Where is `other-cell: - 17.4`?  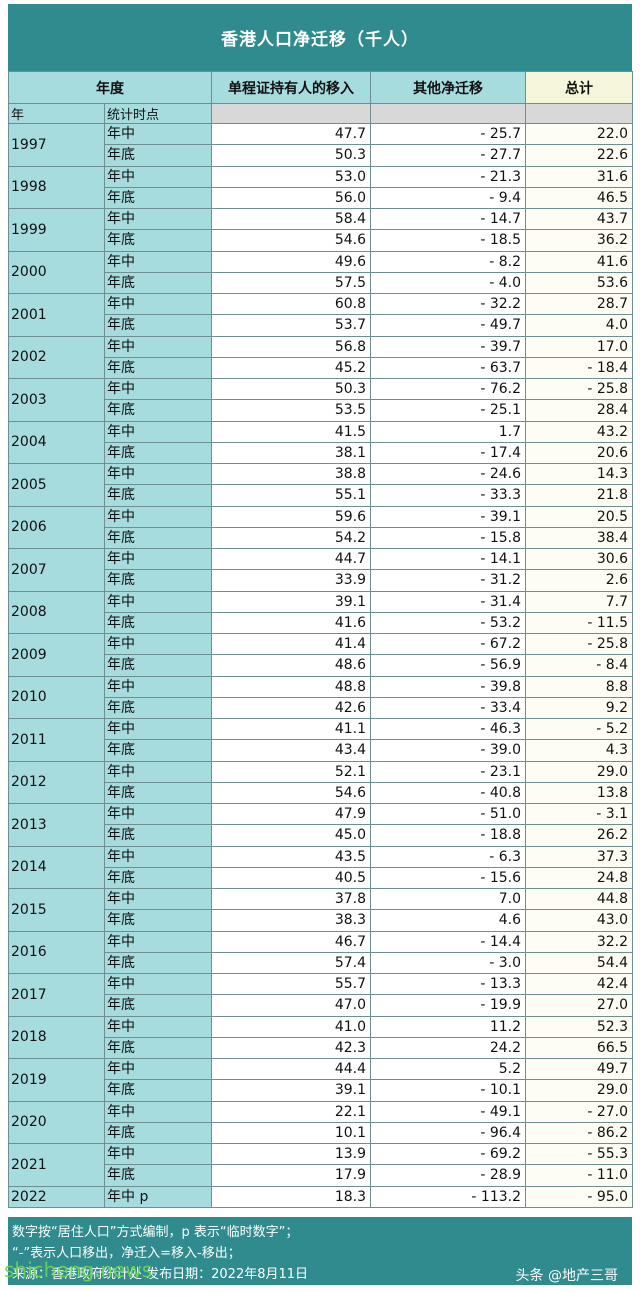
other-cell: - 17.4 is located at coordinates (448, 453).